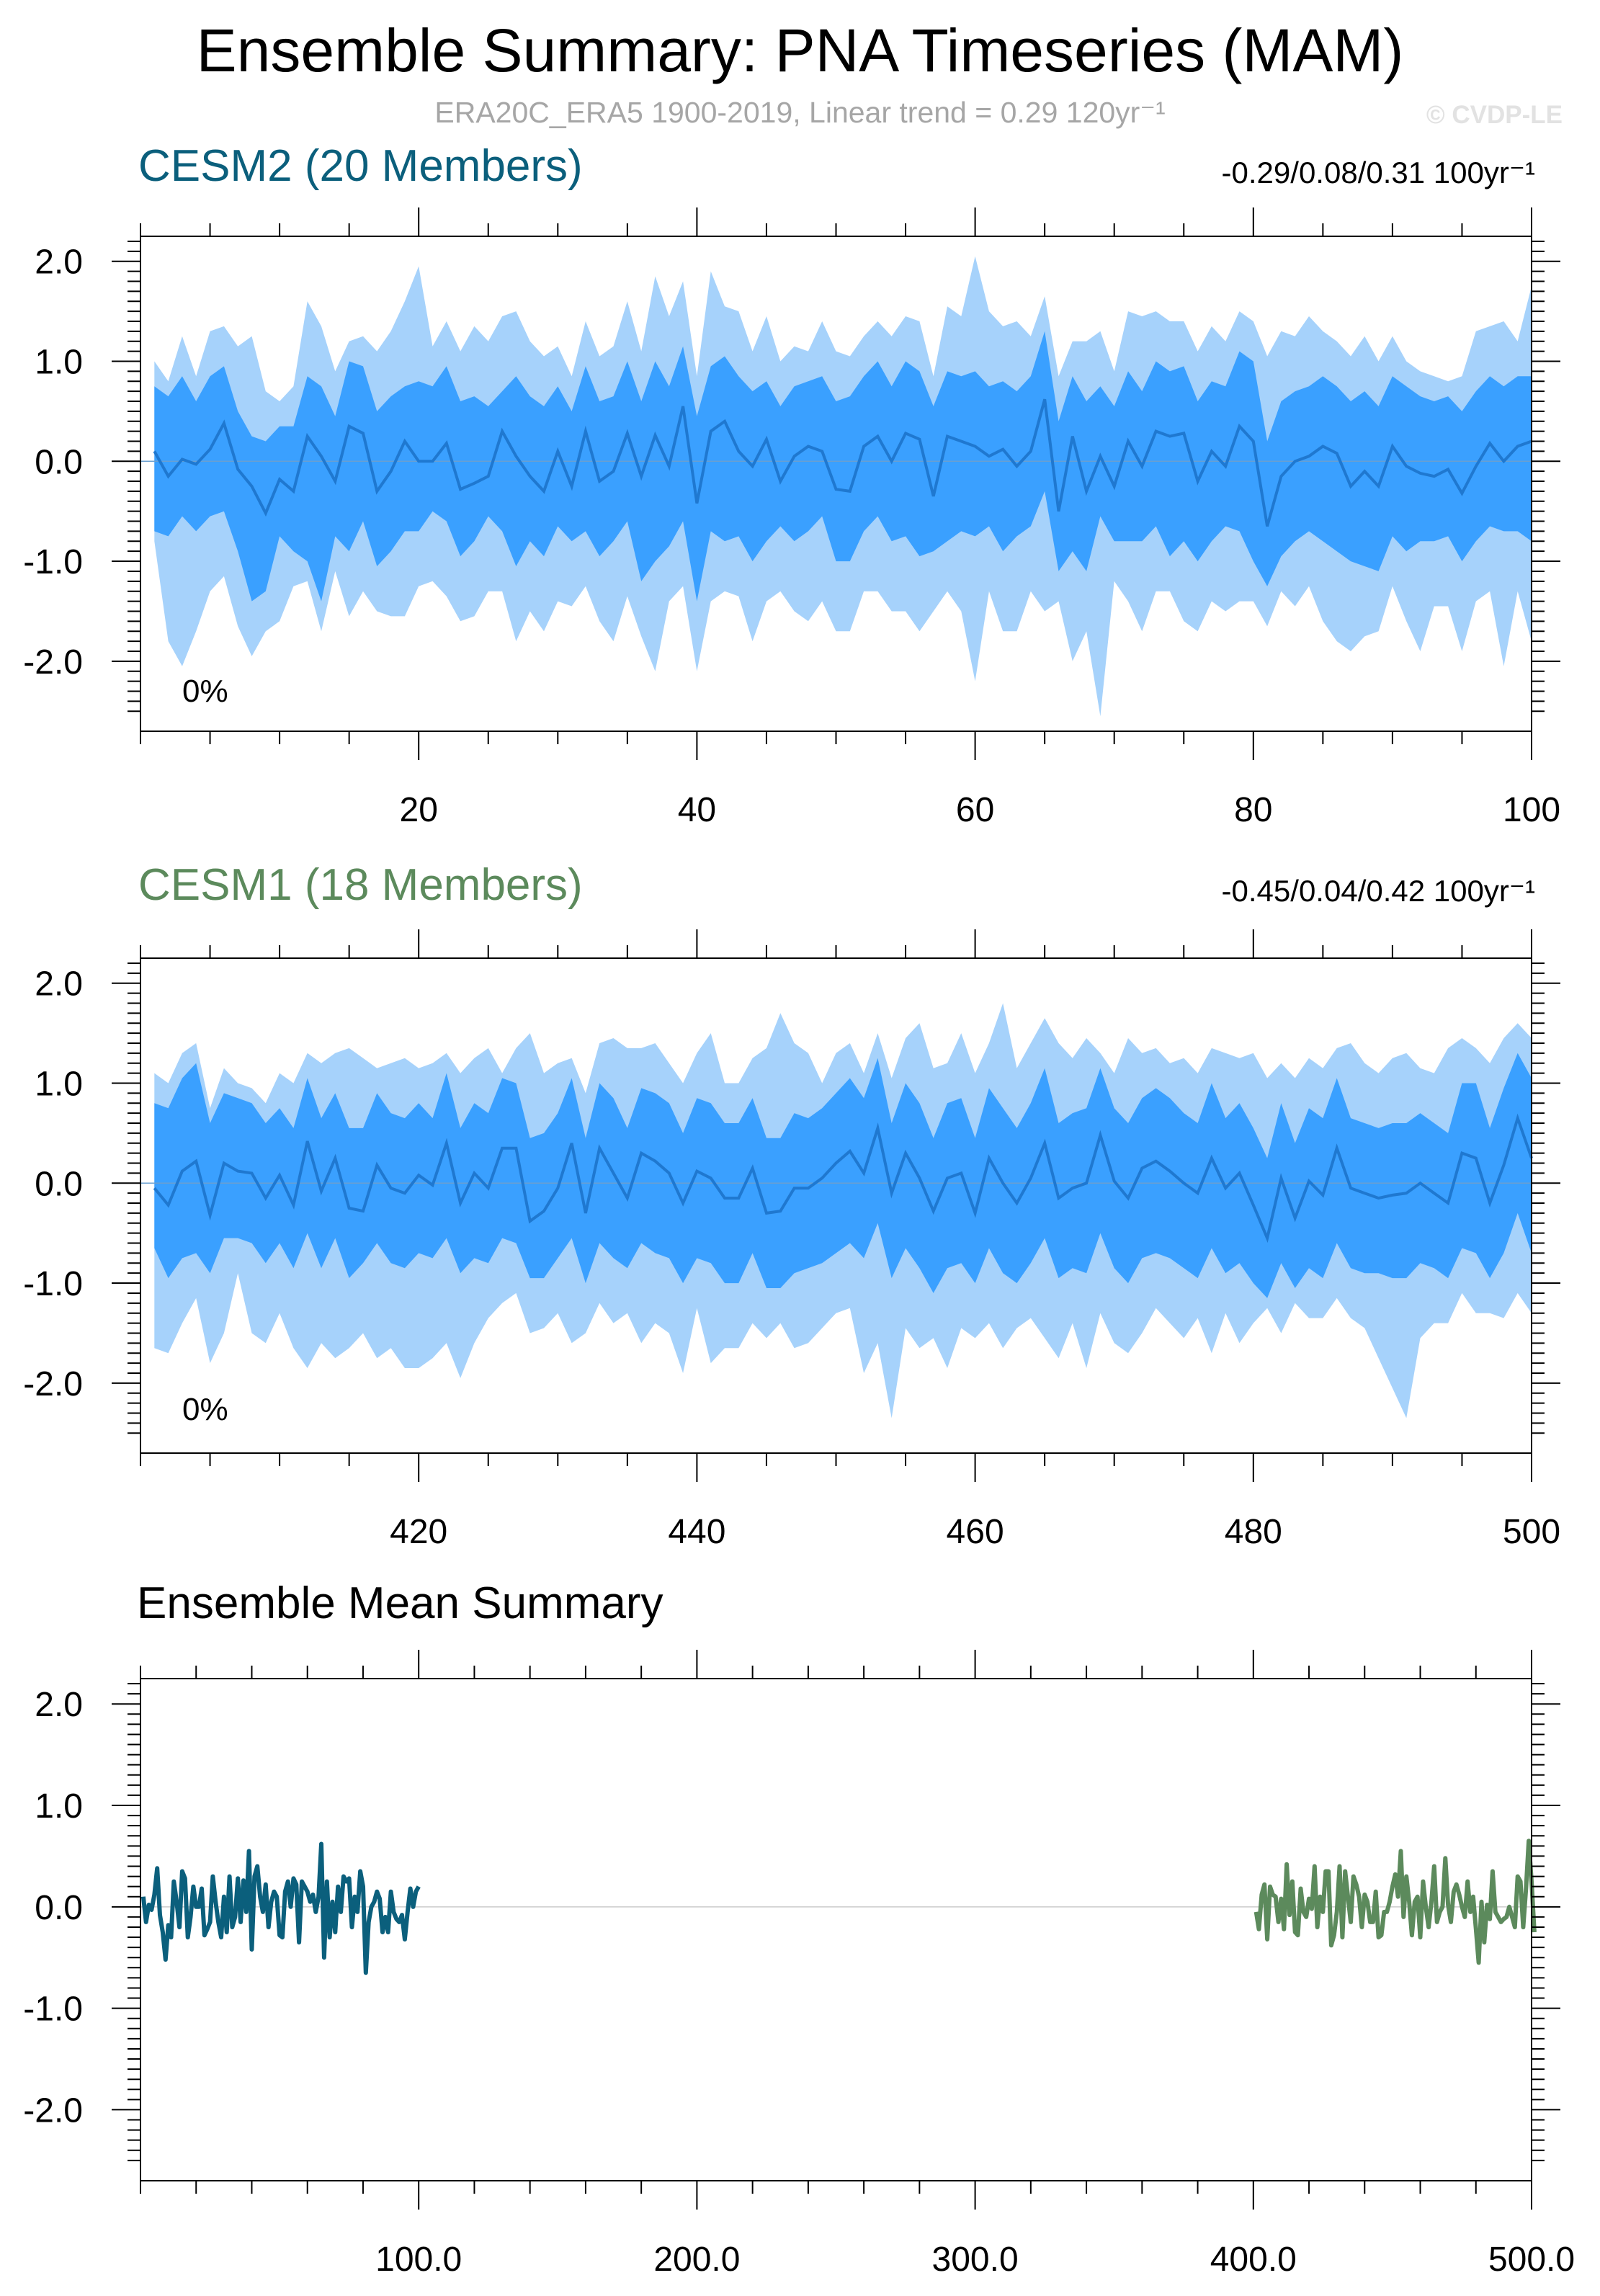 The height and width of the screenshot is (2296, 1600). What do you see at coordinates (205, 691) in the screenshot?
I see `cesm2-percent-label: 0%` at bounding box center [205, 691].